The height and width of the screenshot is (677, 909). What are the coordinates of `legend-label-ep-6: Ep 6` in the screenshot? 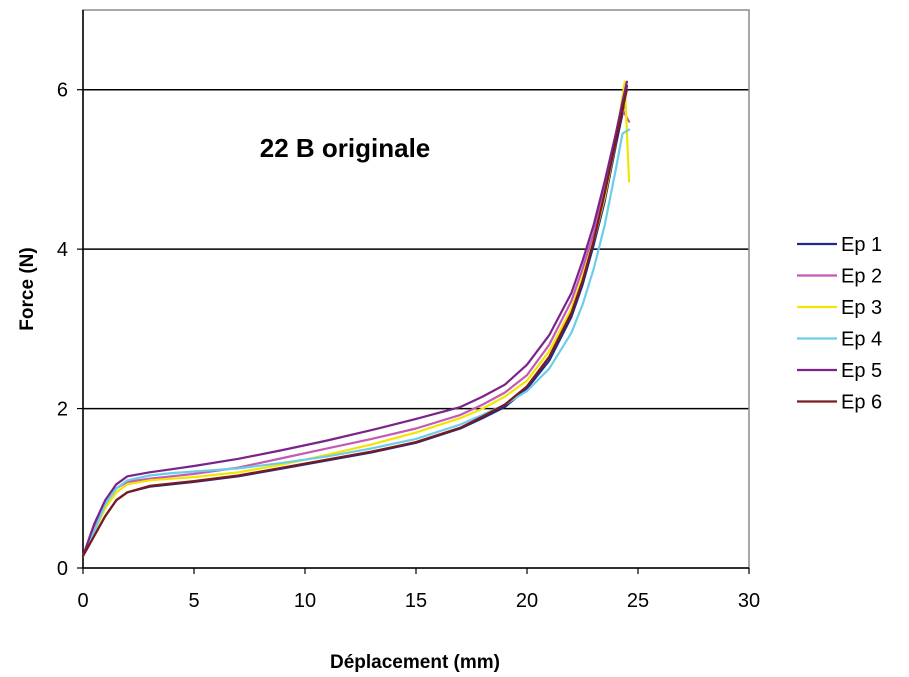 It's located at (861, 403).